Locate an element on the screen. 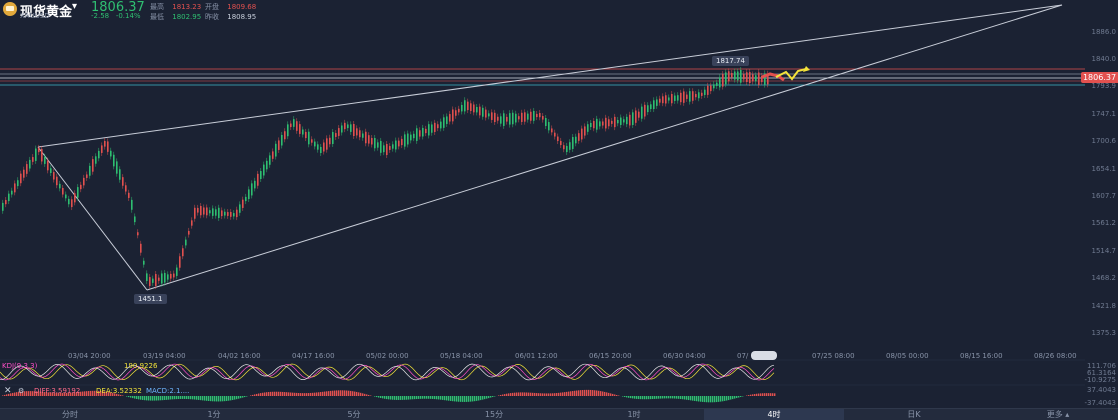 The image size is (1118, 420). tab-1min: 1分 is located at coordinates (214, 414).